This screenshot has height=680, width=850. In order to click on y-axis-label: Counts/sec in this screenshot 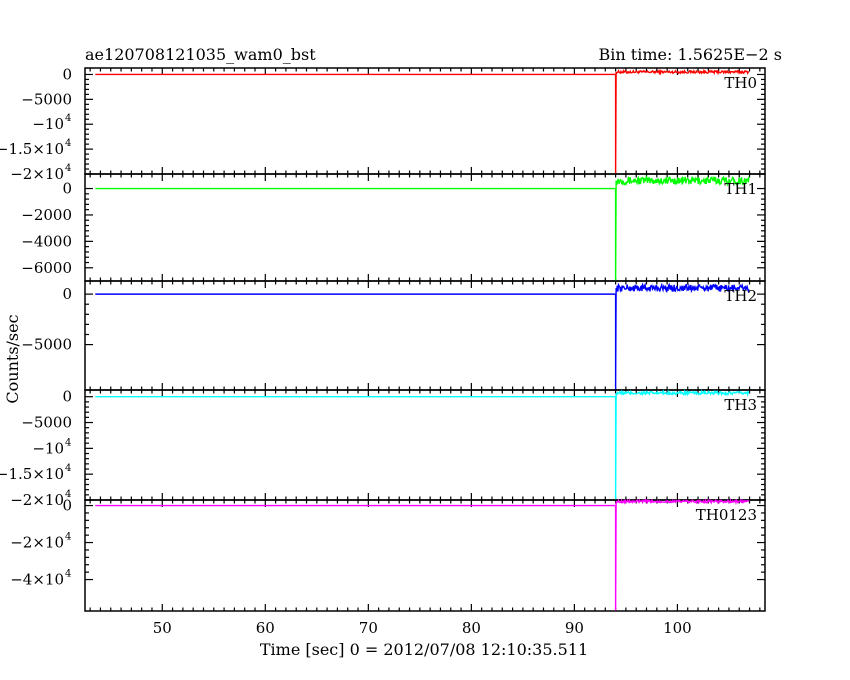, I will do `click(12, 358)`.